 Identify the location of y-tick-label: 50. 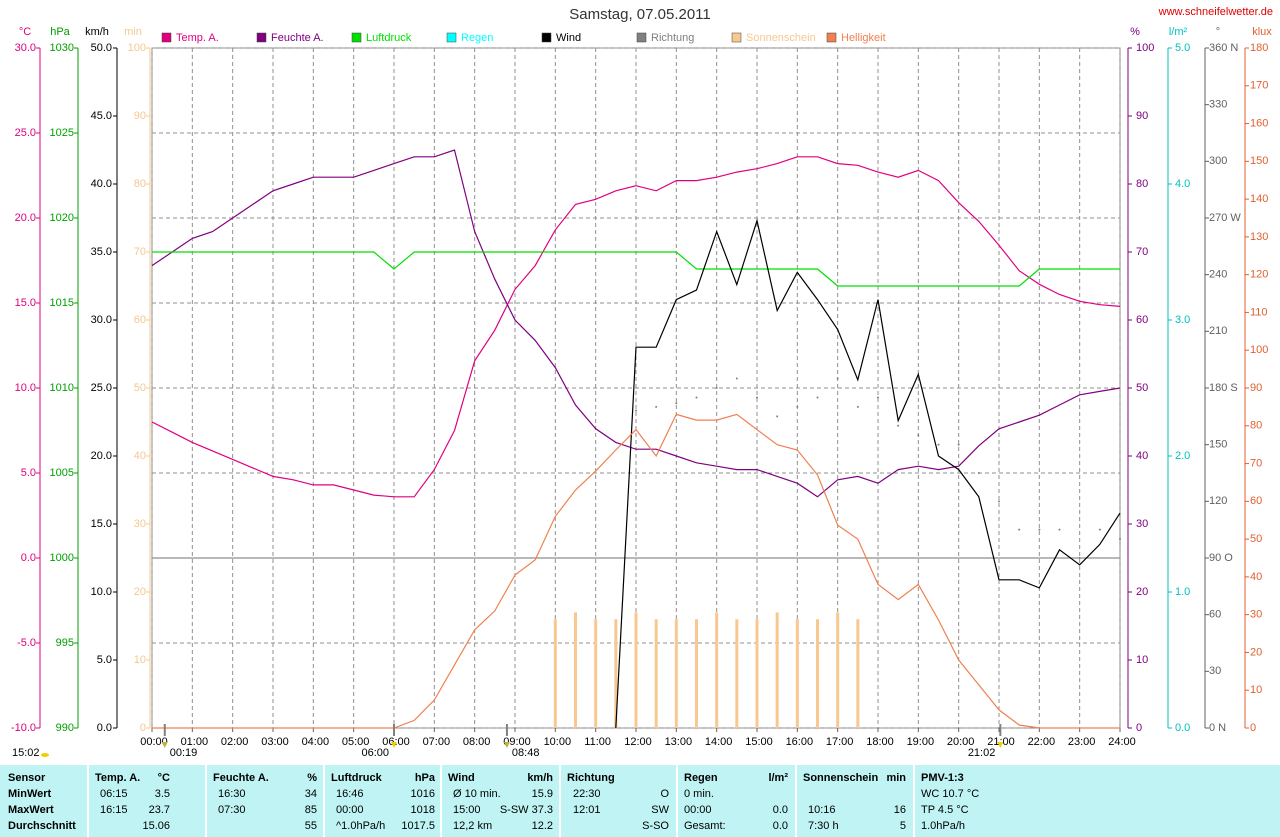
(1142, 388).